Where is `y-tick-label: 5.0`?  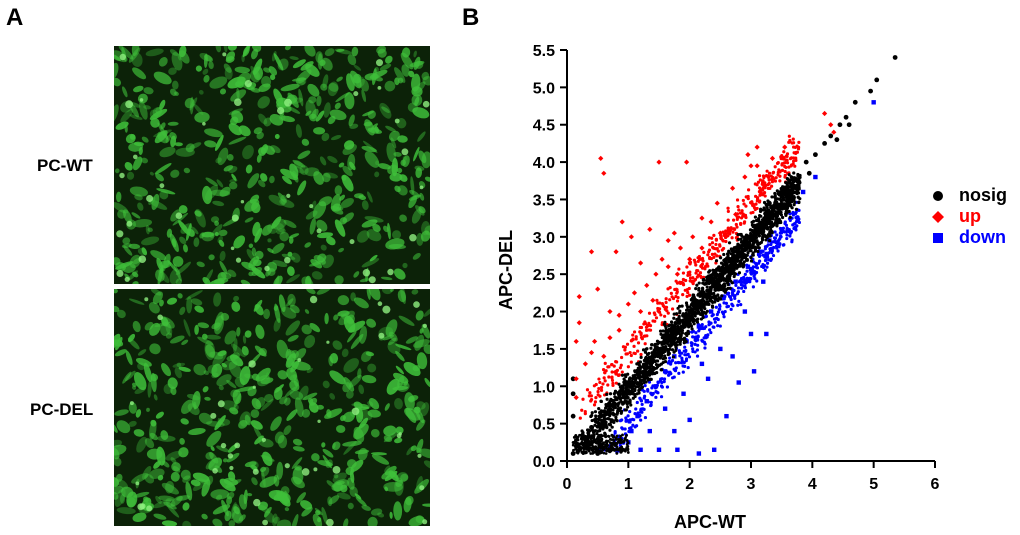
y-tick-label: 5.0 is located at coordinates (544, 88).